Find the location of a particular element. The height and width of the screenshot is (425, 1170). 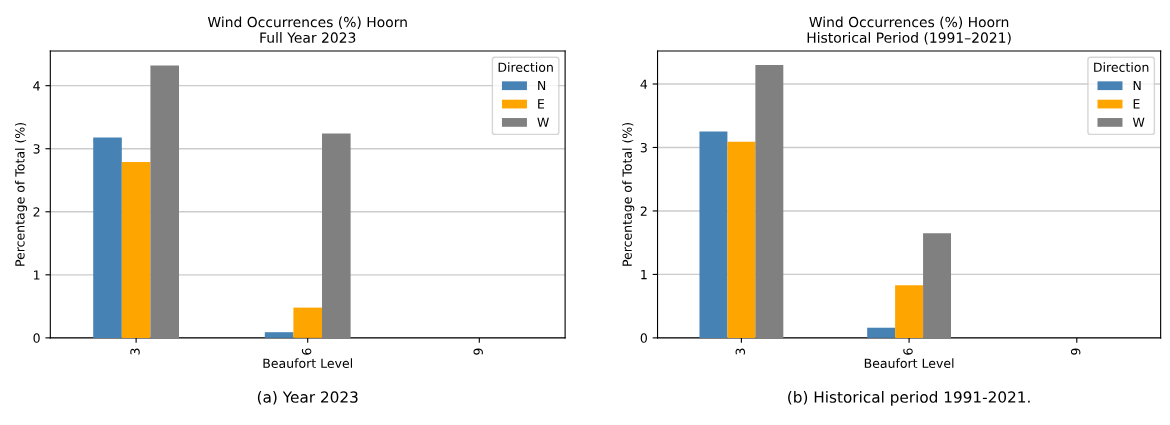

chart-title: Wind Occurrences (%) Hoorn Historical Period (1991–2021) is located at coordinates (909, 30).